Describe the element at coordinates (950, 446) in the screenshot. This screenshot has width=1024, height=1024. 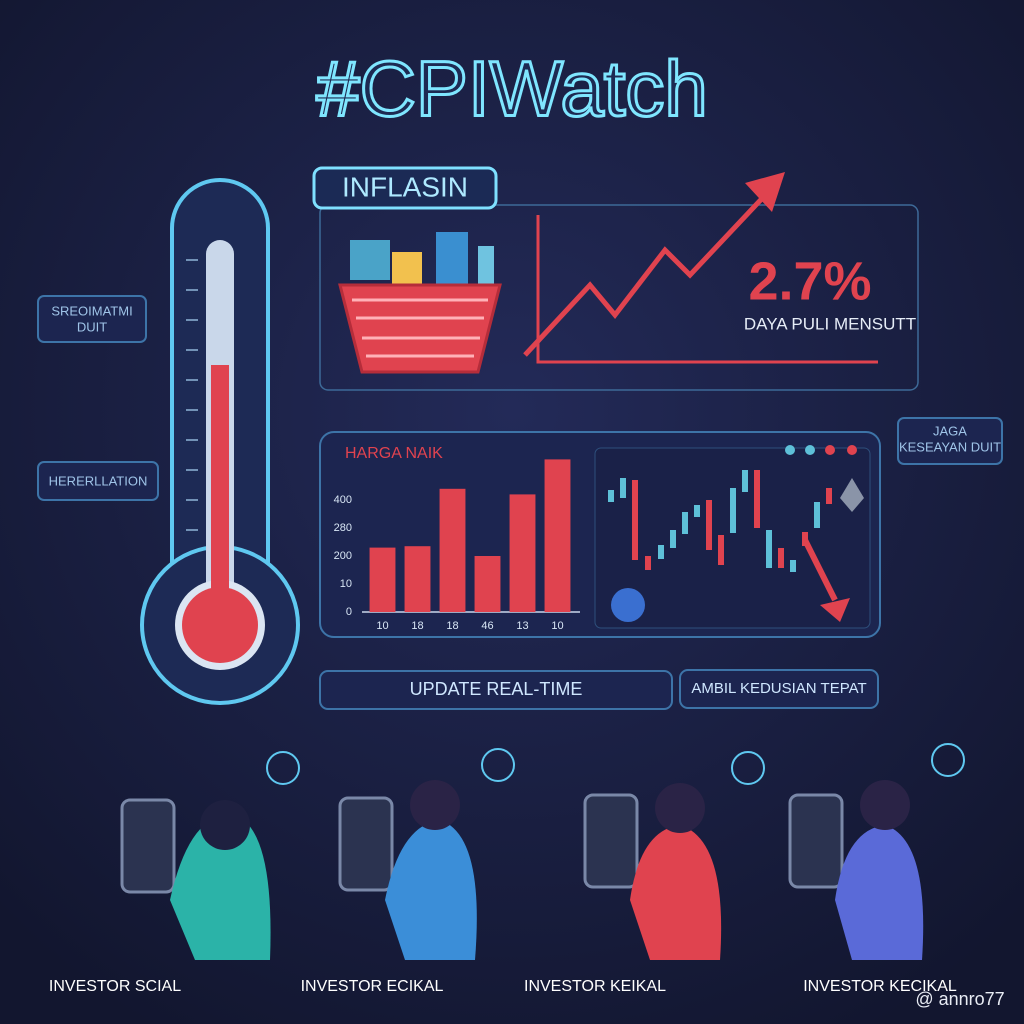
I see `side-label: KESEAYAN DUIT` at that location.